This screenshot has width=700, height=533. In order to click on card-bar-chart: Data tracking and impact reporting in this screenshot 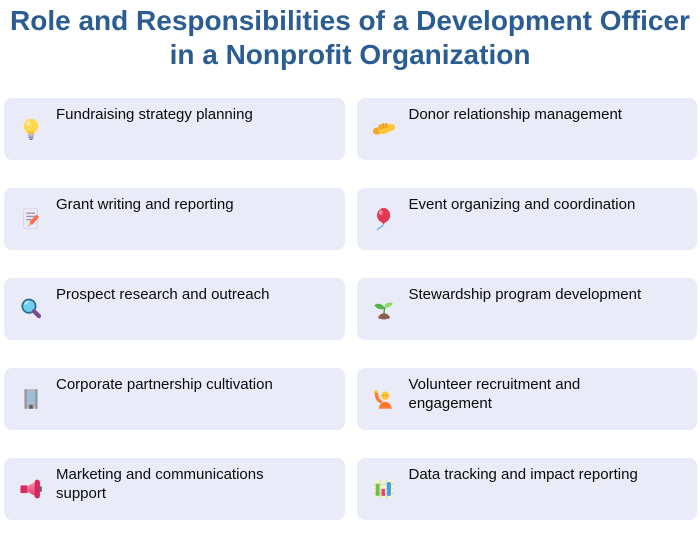, I will do `click(526, 489)`.